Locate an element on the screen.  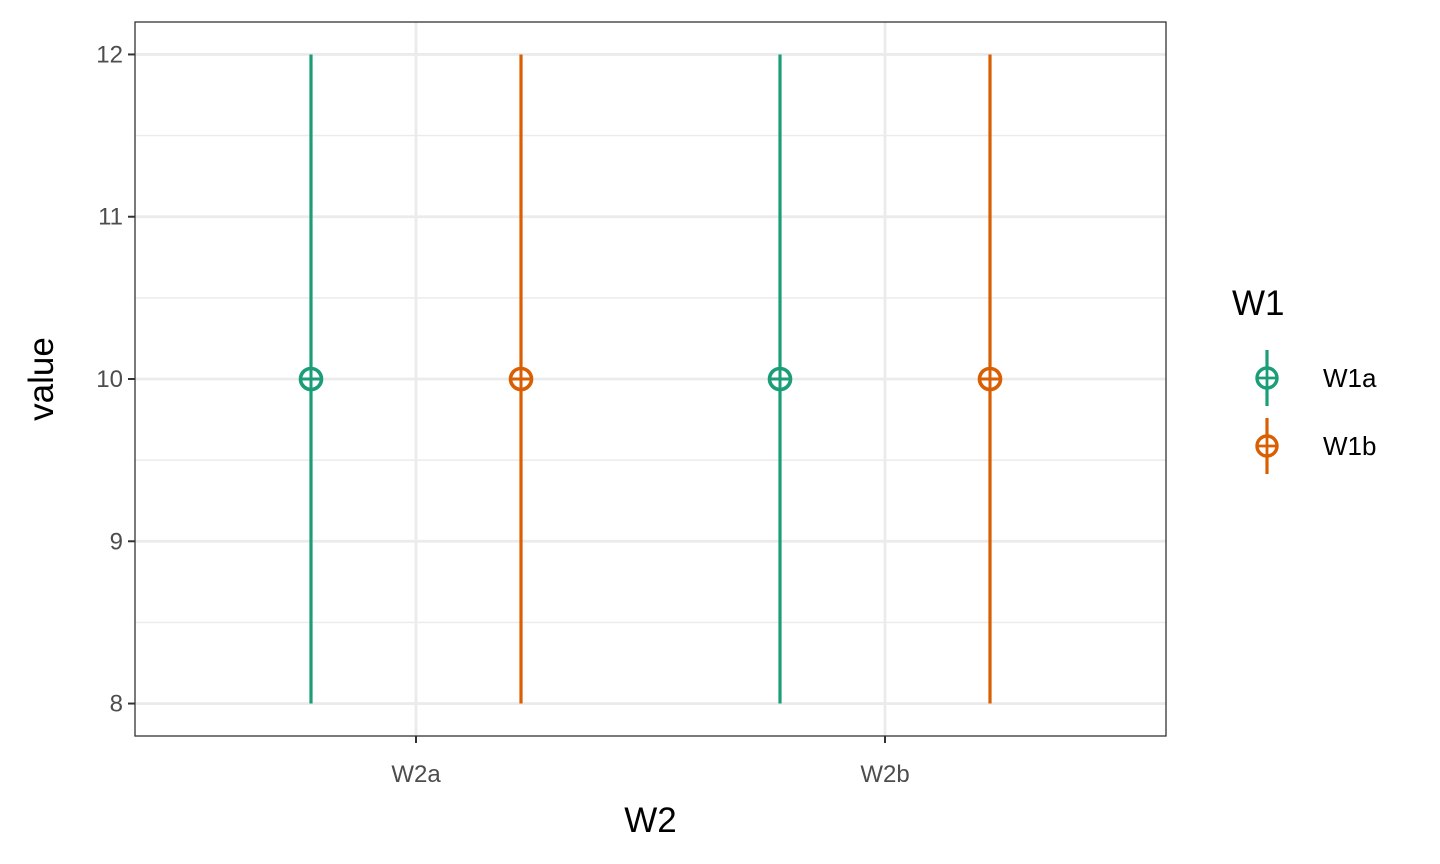
y-tick-label: 10 is located at coordinates (109, 379).